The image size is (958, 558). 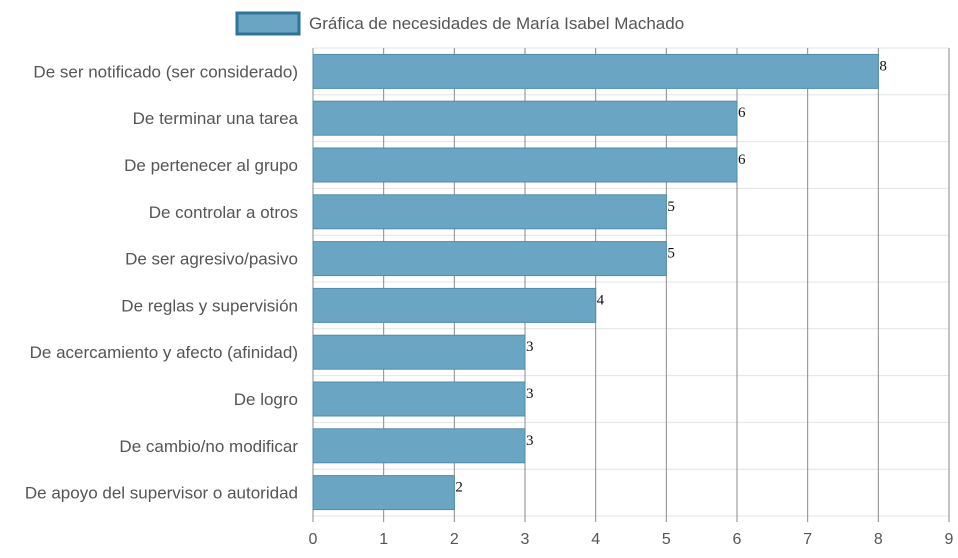 I want to click on data-label: 2, so click(x=459, y=488).